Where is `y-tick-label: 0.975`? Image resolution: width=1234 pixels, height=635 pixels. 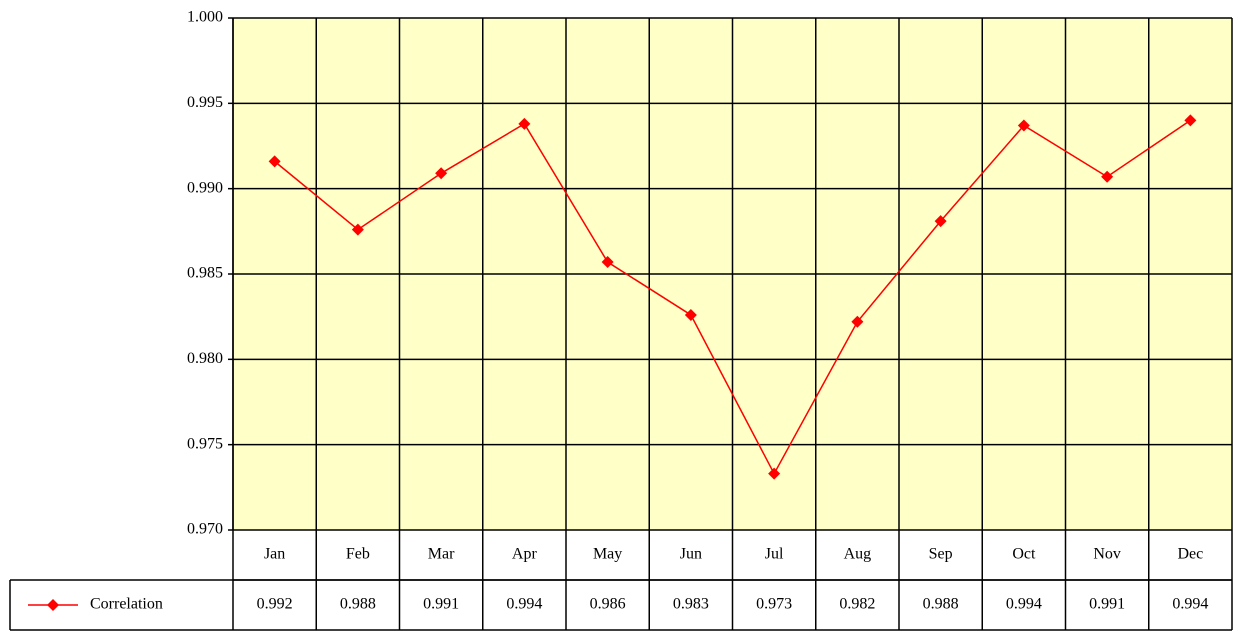 y-tick-label: 0.975 is located at coordinates (205, 443).